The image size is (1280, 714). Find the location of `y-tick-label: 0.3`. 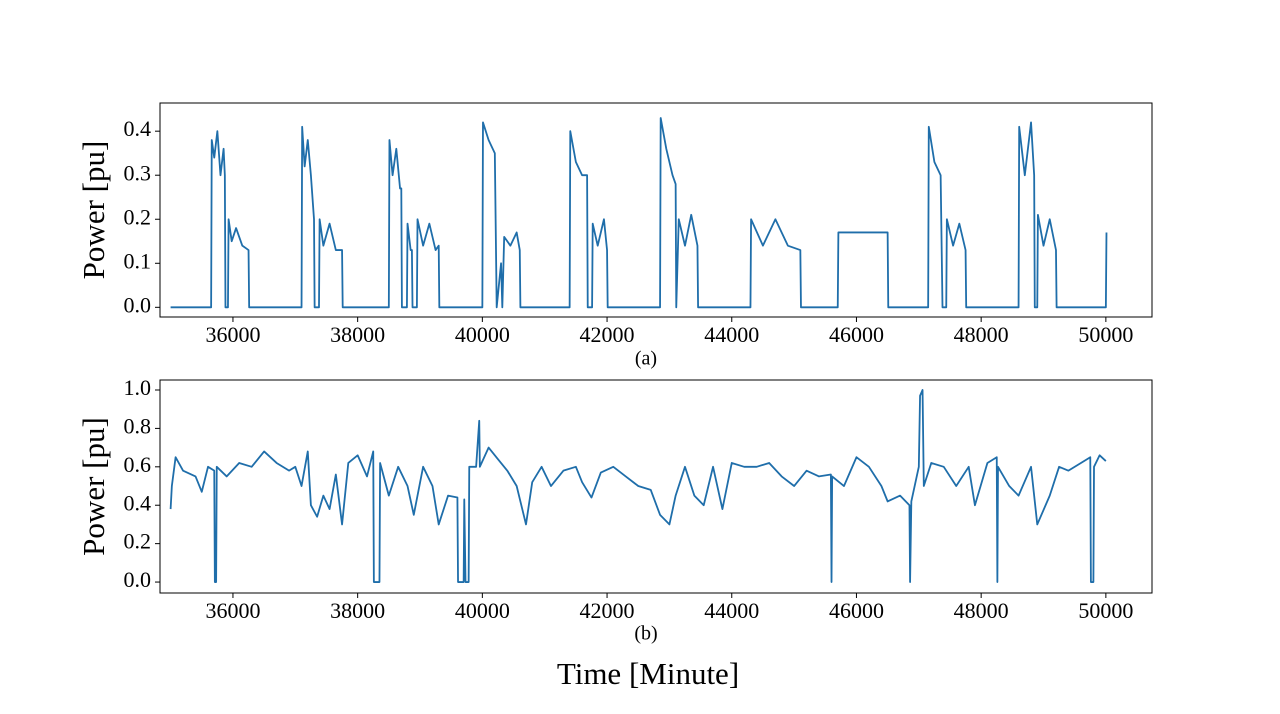

y-tick-label: 0.3 is located at coordinates (138, 172).